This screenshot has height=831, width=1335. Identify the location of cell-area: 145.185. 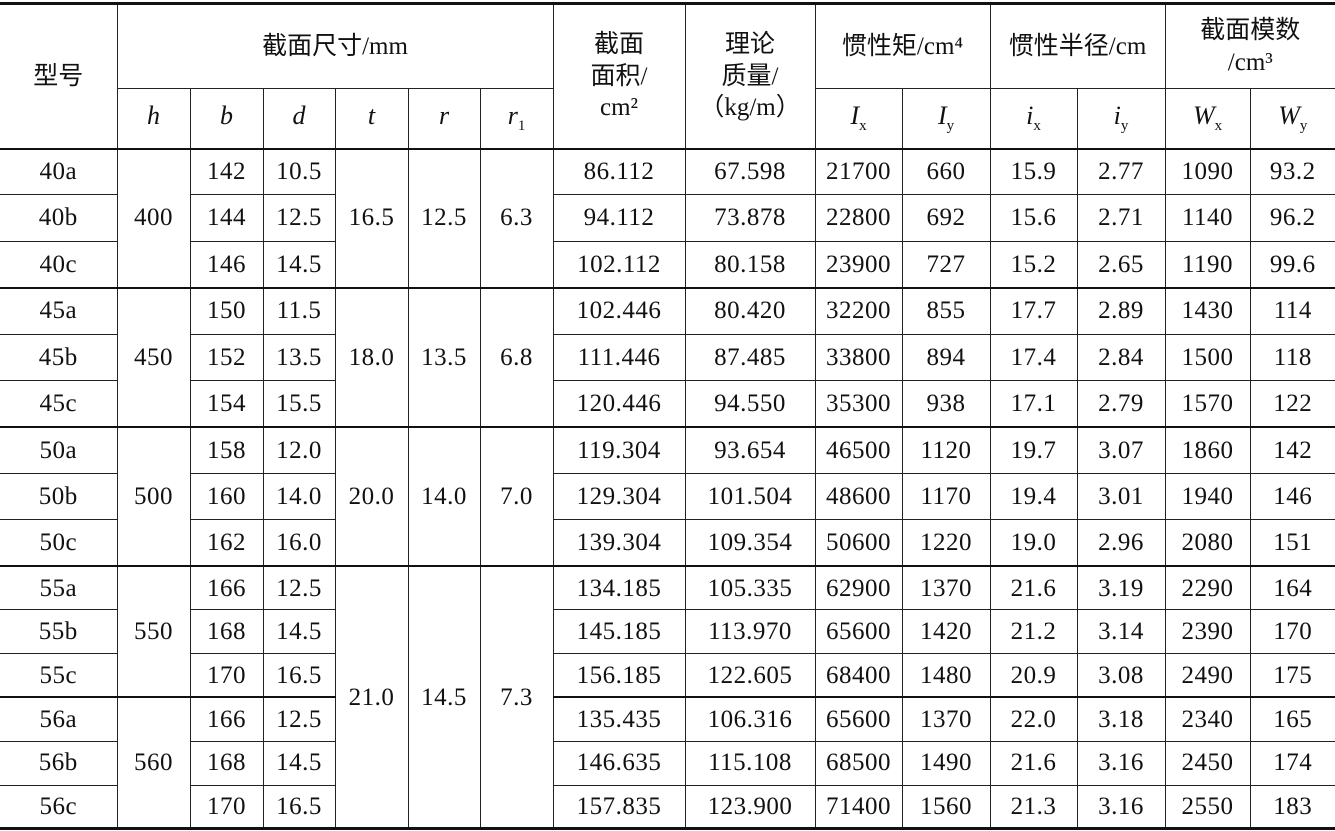
(619, 632).